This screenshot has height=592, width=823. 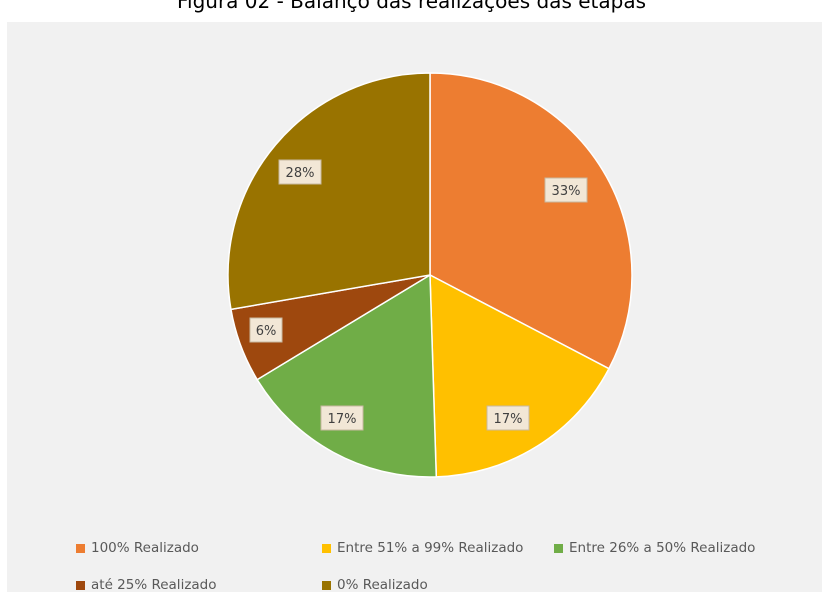 I want to click on data-label-text: 33%, so click(x=566, y=191).